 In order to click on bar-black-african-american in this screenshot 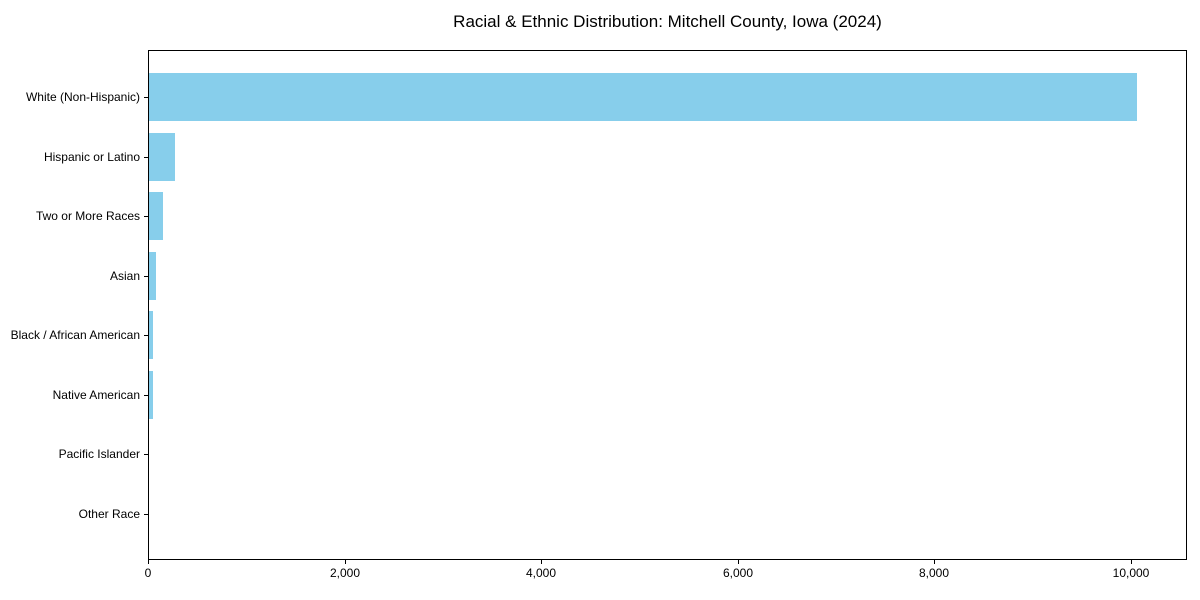, I will do `click(151, 335)`.